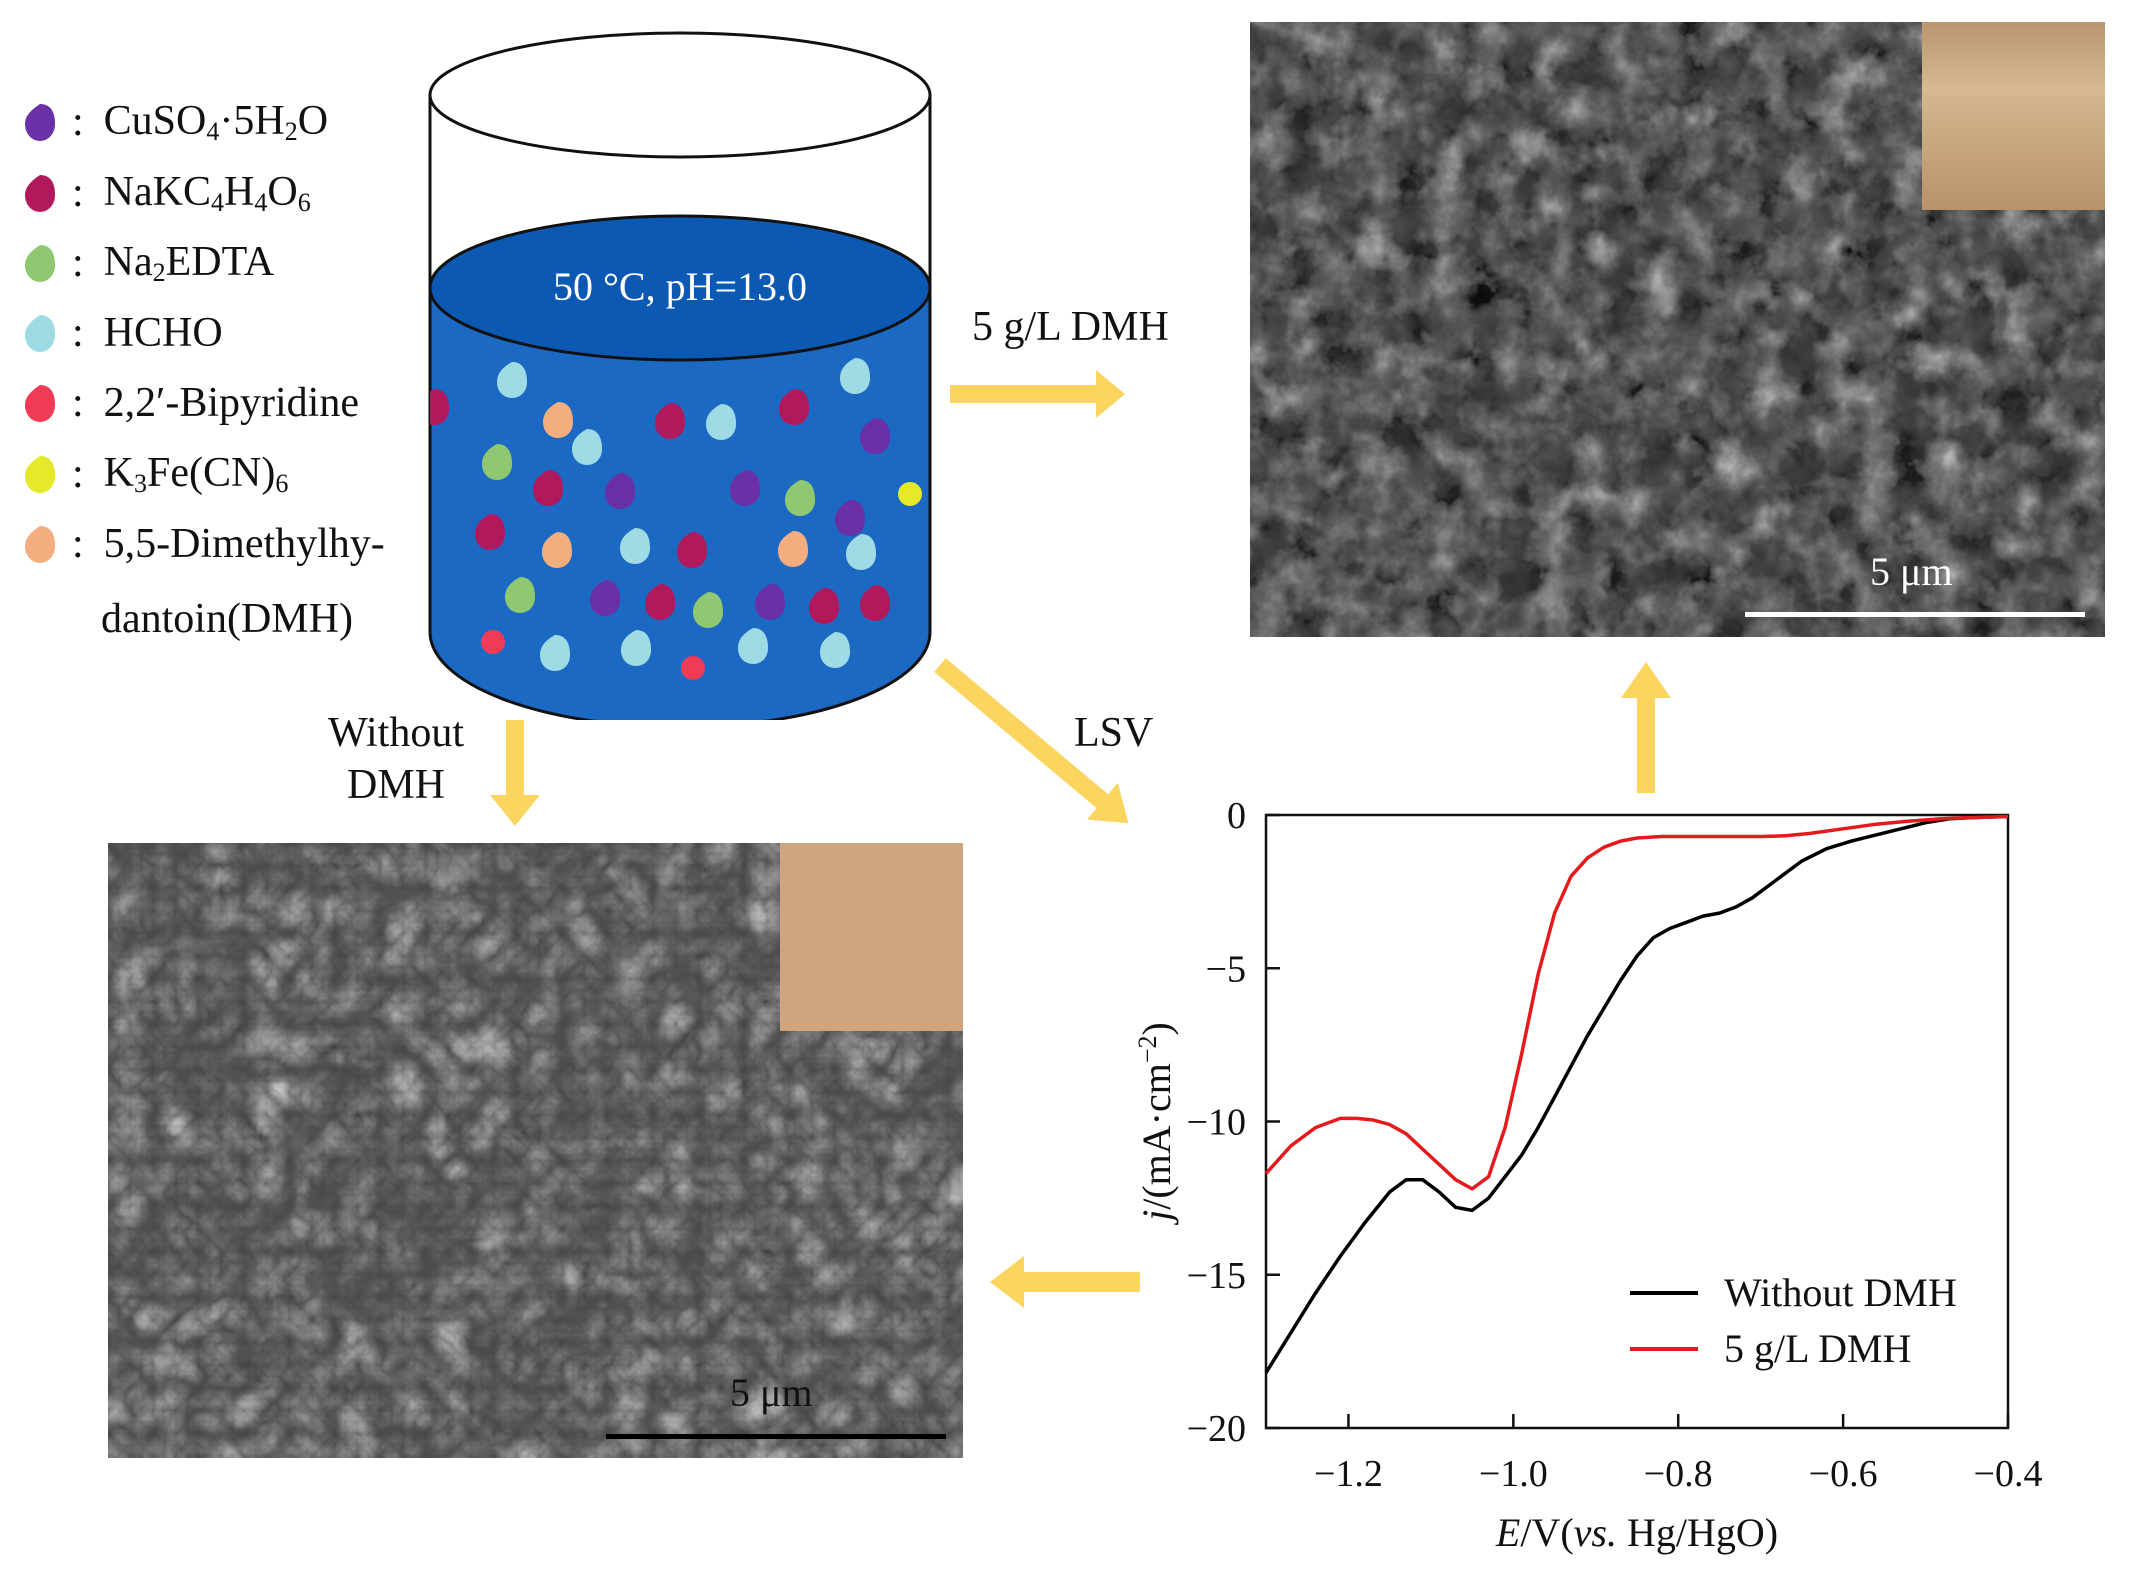  What do you see at coordinates (1226, 969) in the screenshot?
I see `y-tick-label: −5` at bounding box center [1226, 969].